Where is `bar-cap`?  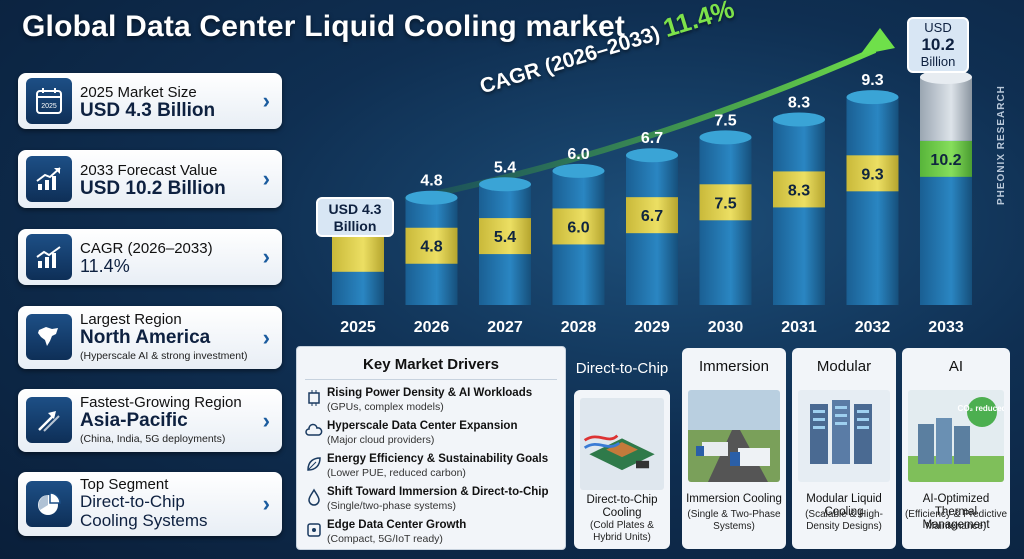 bar-cap is located at coordinates (946, 109).